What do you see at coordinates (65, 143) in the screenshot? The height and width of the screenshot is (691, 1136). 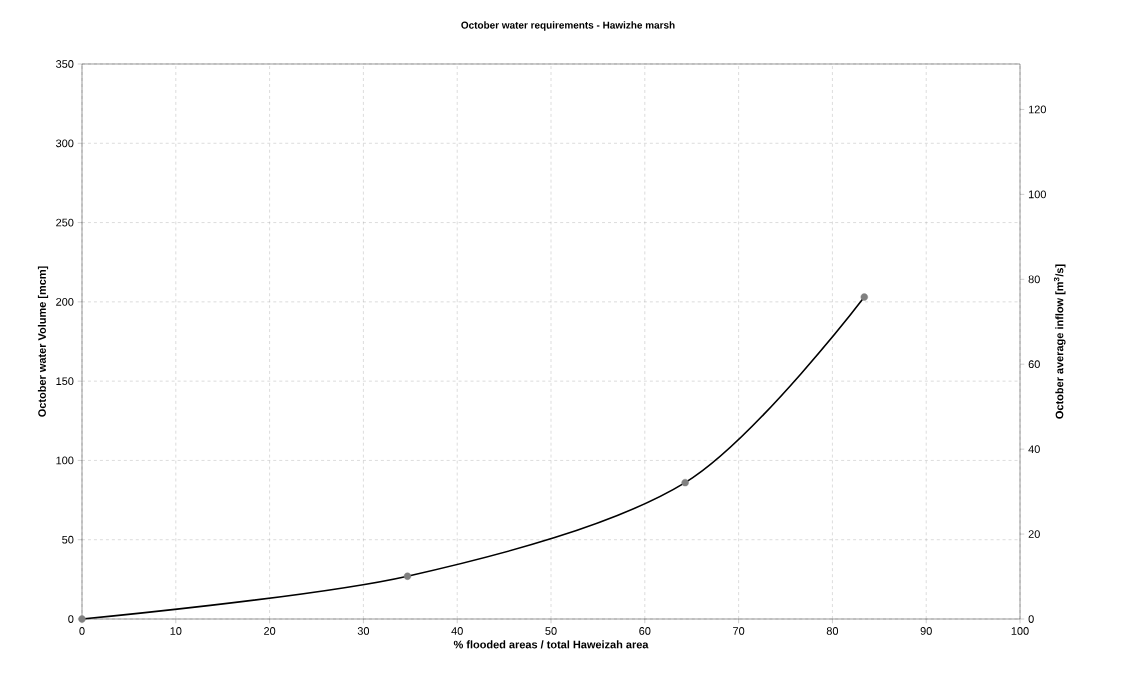 I see `y-tick-label: 300` at bounding box center [65, 143].